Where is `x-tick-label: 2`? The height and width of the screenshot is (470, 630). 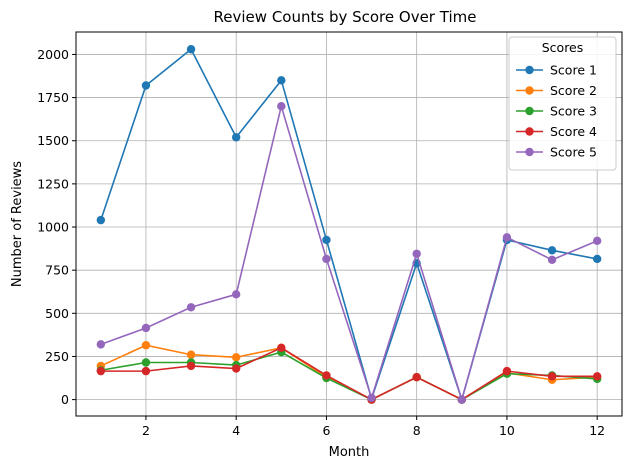
x-tick-label: 2 is located at coordinates (146, 430).